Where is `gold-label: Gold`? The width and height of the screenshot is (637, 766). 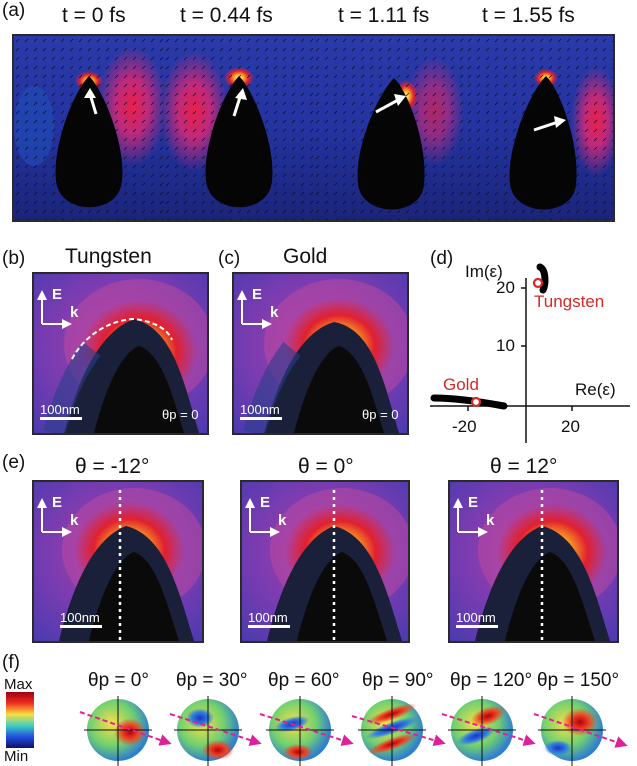
gold-label: Gold is located at coordinates (461, 384).